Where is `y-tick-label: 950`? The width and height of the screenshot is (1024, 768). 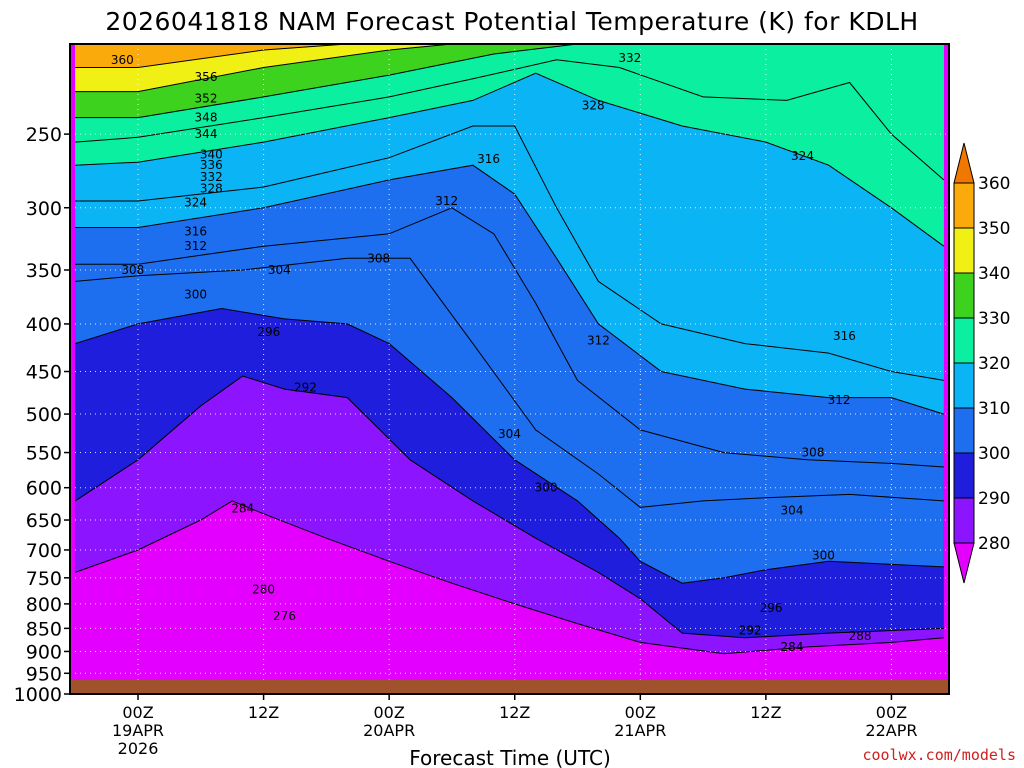 y-tick-label: 950 is located at coordinates (44, 674).